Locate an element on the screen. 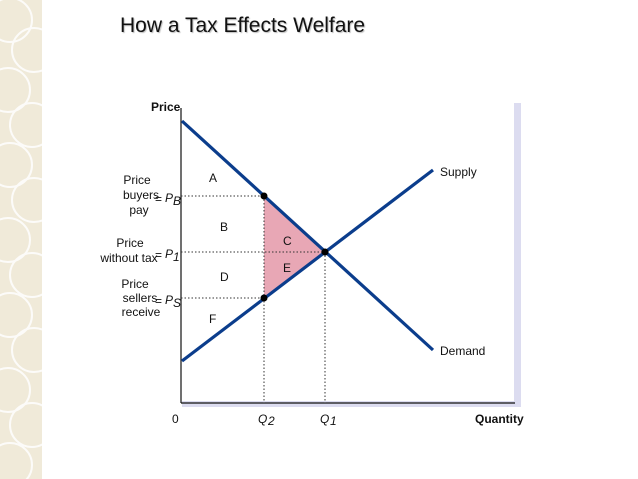 The width and height of the screenshot is (638, 479). decorative-side-texture is located at coordinates (21, 239).